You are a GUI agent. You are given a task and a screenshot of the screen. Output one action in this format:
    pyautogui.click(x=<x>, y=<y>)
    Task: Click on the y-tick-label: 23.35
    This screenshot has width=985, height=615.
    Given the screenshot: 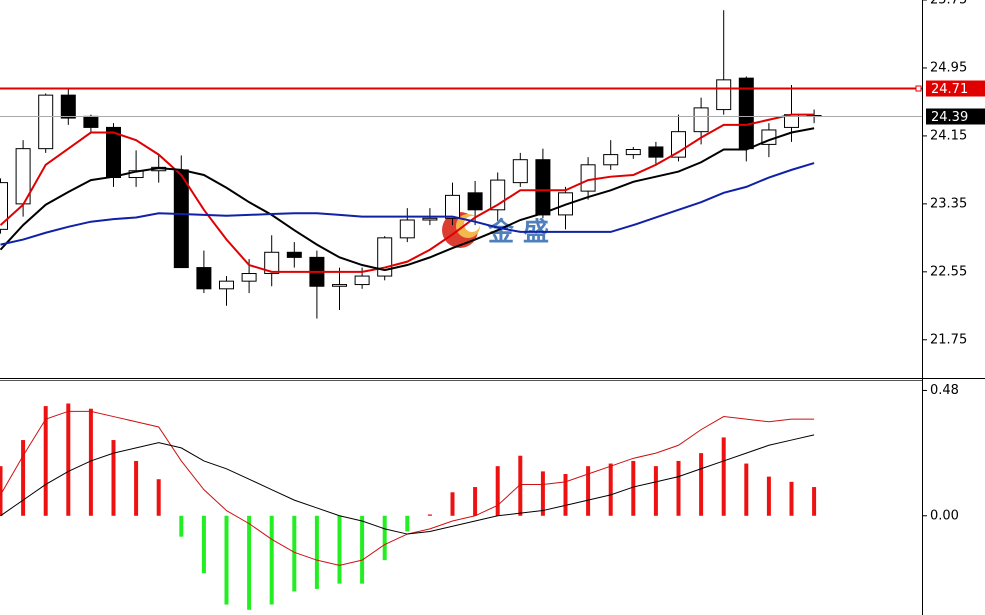 What is the action you would take?
    pyautogui.click(x=948, y=203)
    